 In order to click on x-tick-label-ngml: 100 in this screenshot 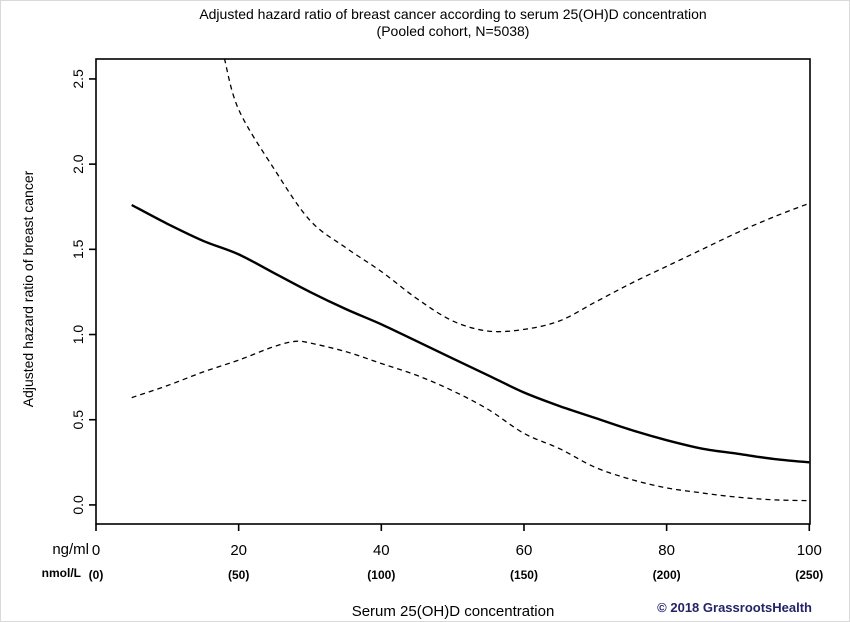, I will do `click(809, 550)`.